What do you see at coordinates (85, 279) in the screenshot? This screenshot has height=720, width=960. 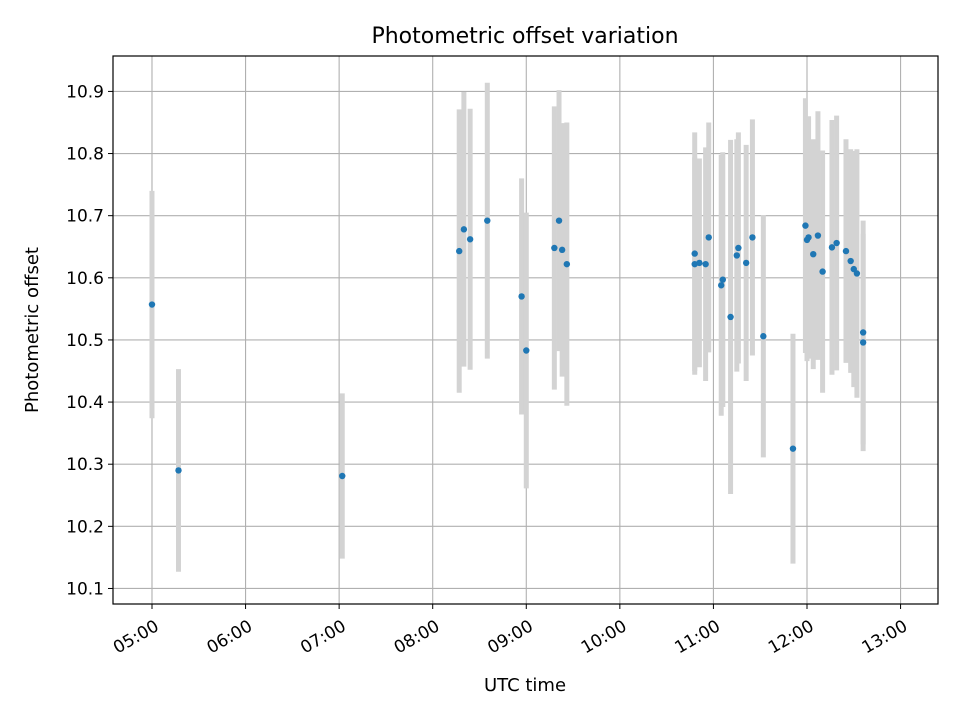 I see `y-tick-label: 10.6` at bounding box center [85, 279].